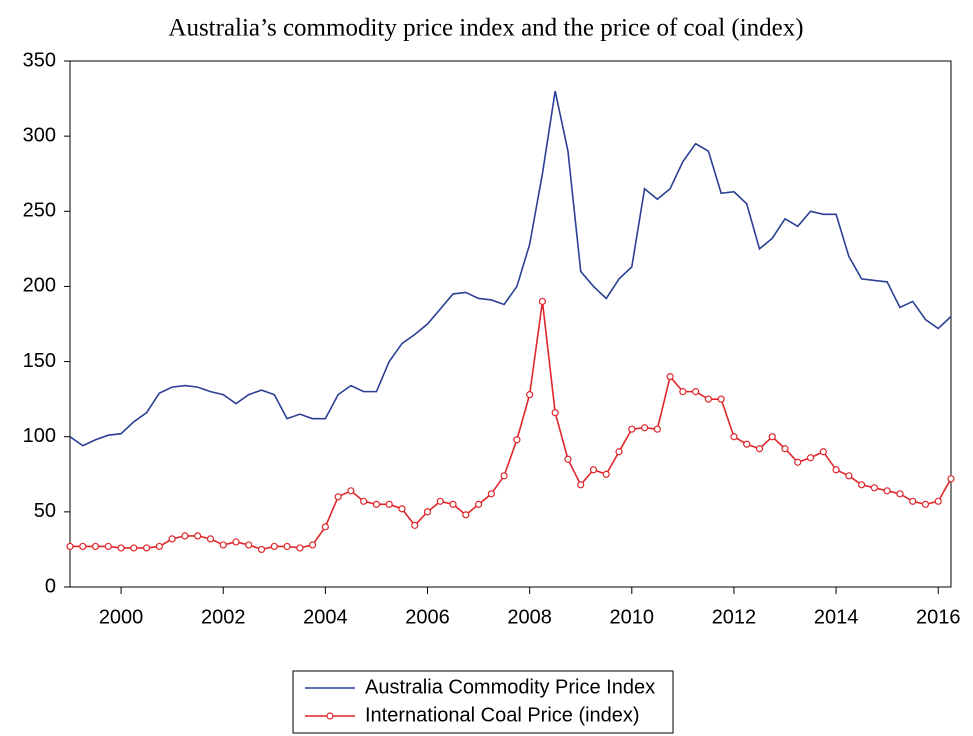  Describe the element at coordinates (45, 511) in the screenshot. I see `y-tick-label: 50` at that location.